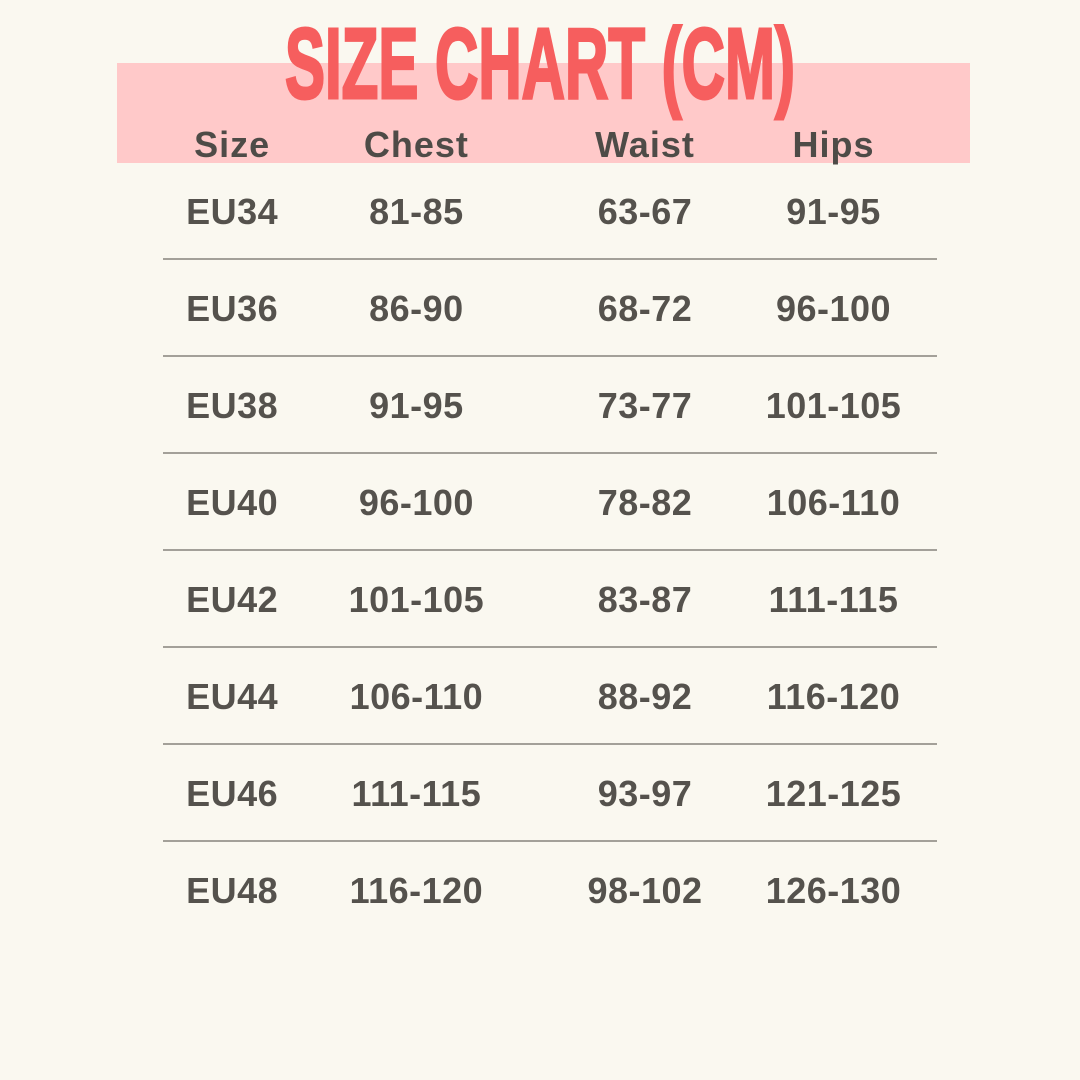 The image size is (1080, 1080). What do you see at coordinates (416, 890) in the screenshot?
I see `cell-chest: 116-120` at bounding box center [416, 890].